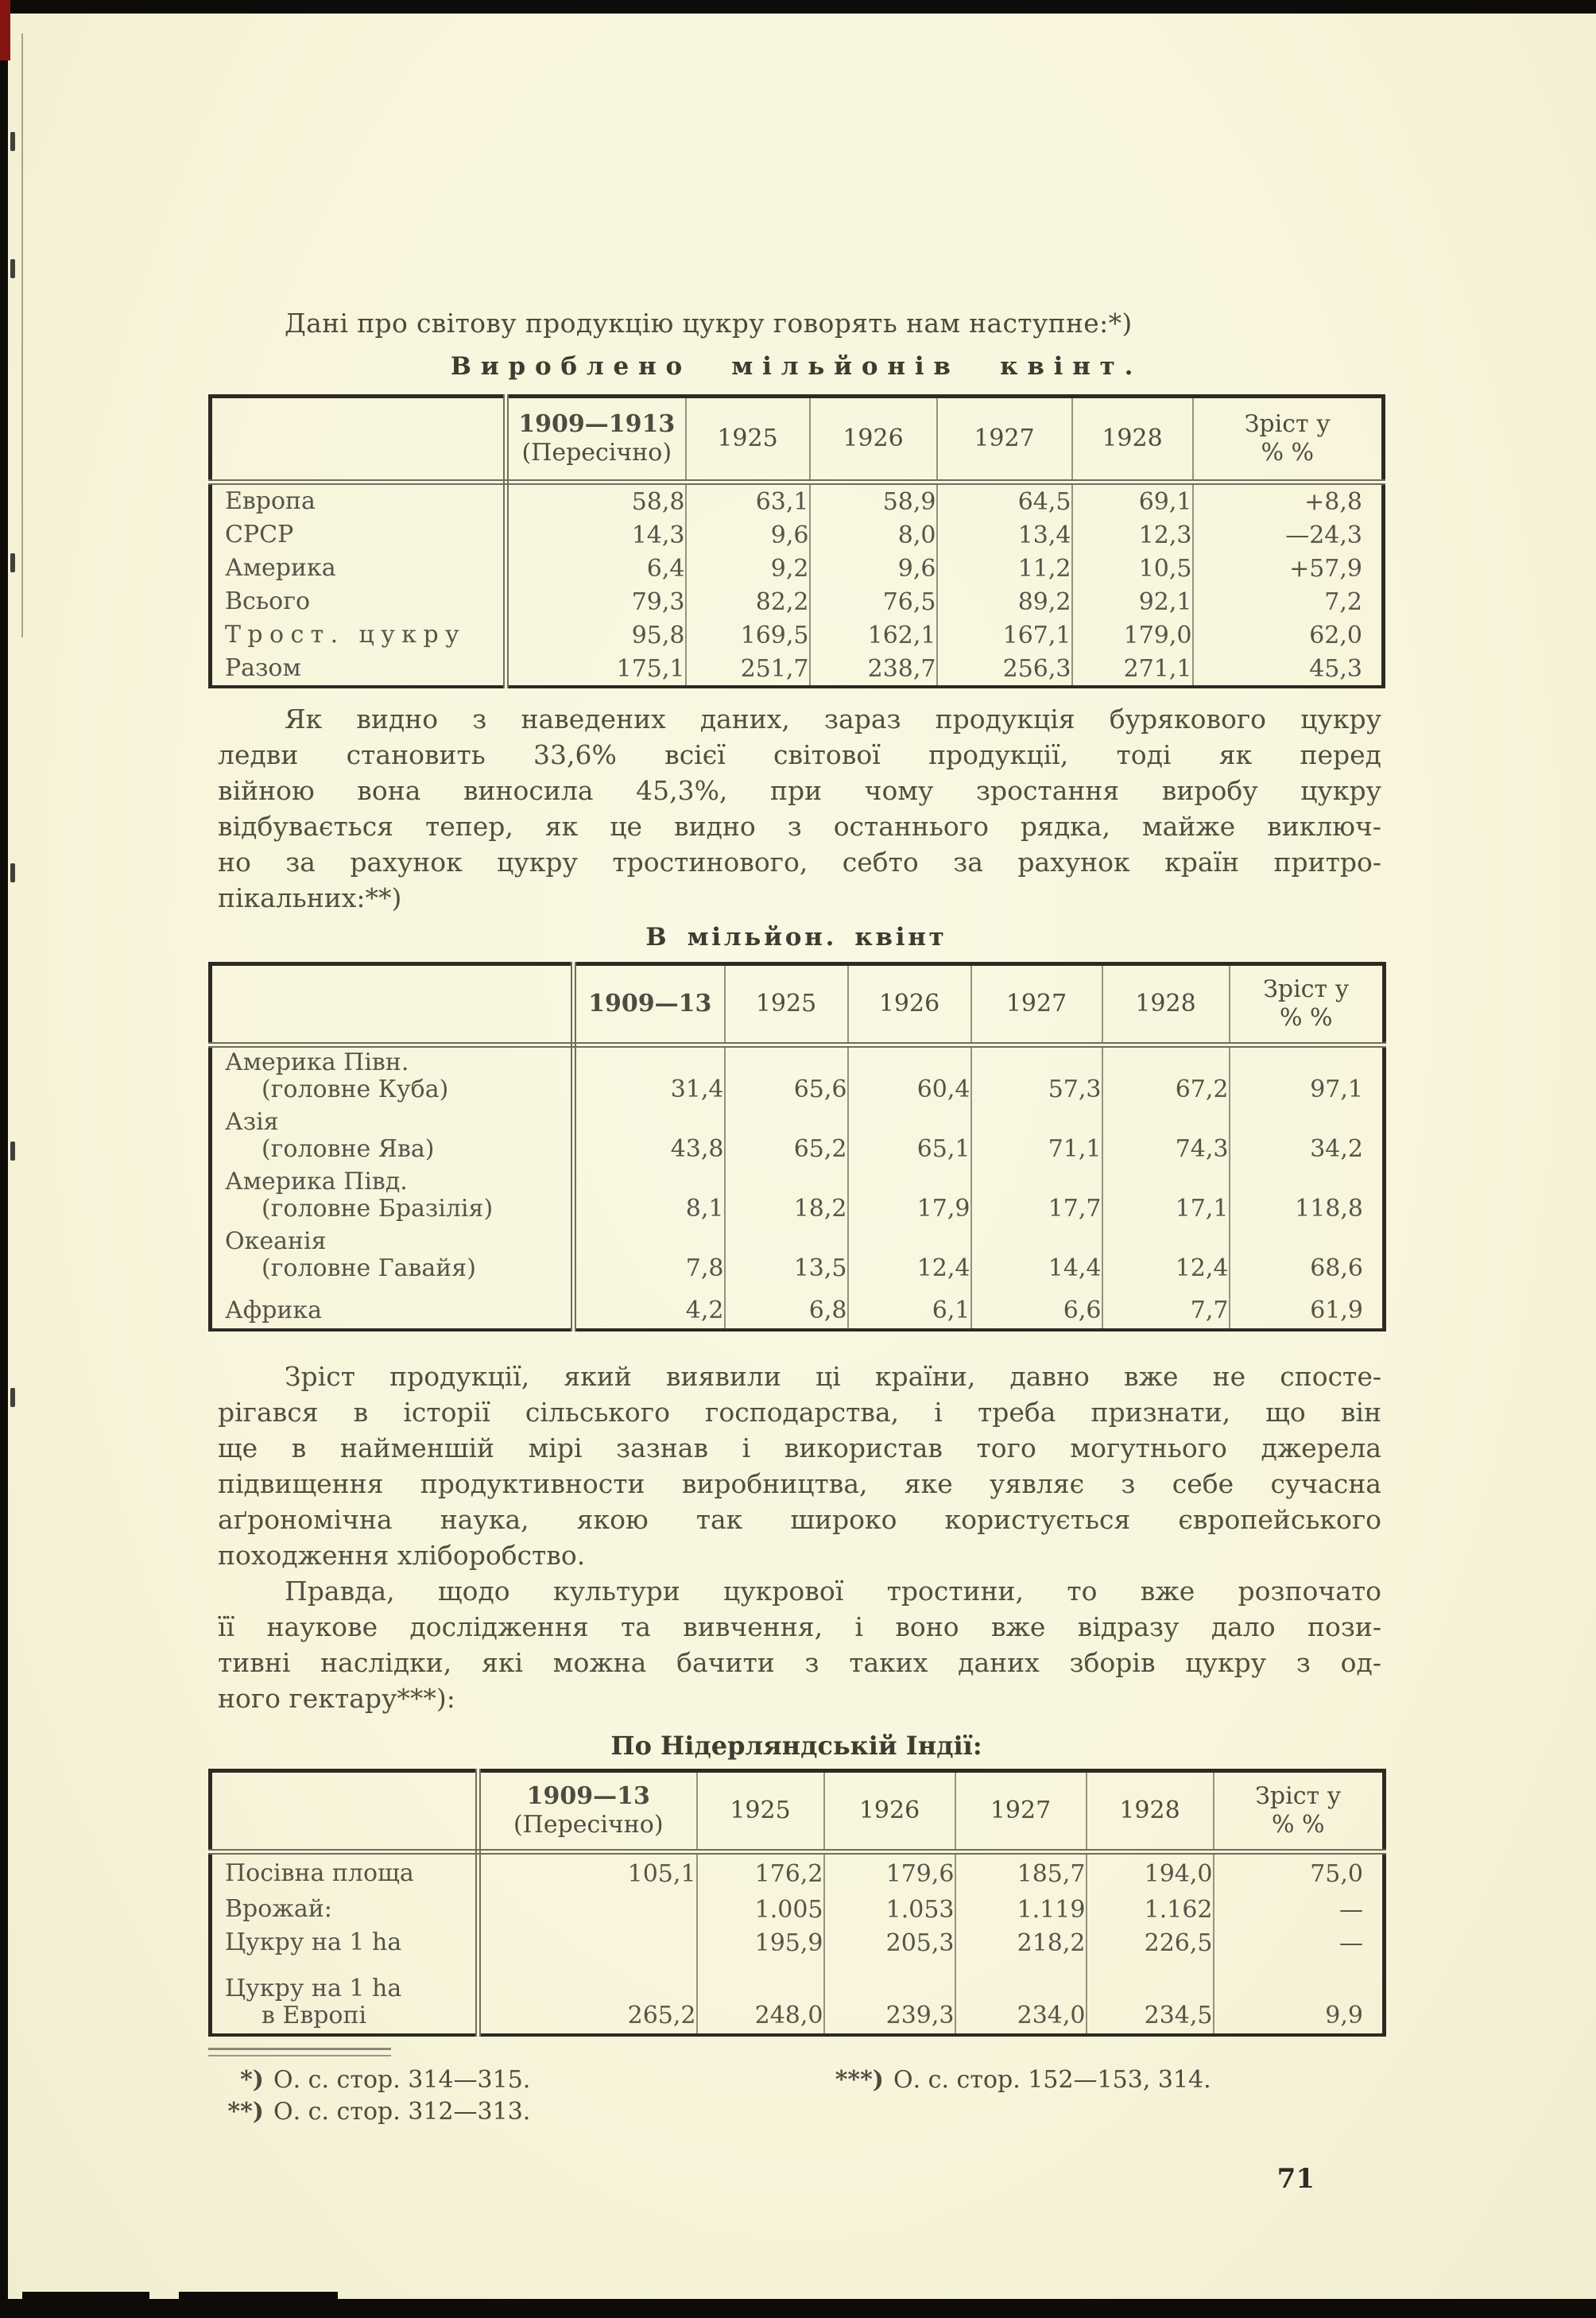 The width and height of the screenshot is (1596, 2318). What do you see at coordinates (908, 1197) in the screenshot?
I see `value-cell: 17,9` at bounding box center [908, 1197].